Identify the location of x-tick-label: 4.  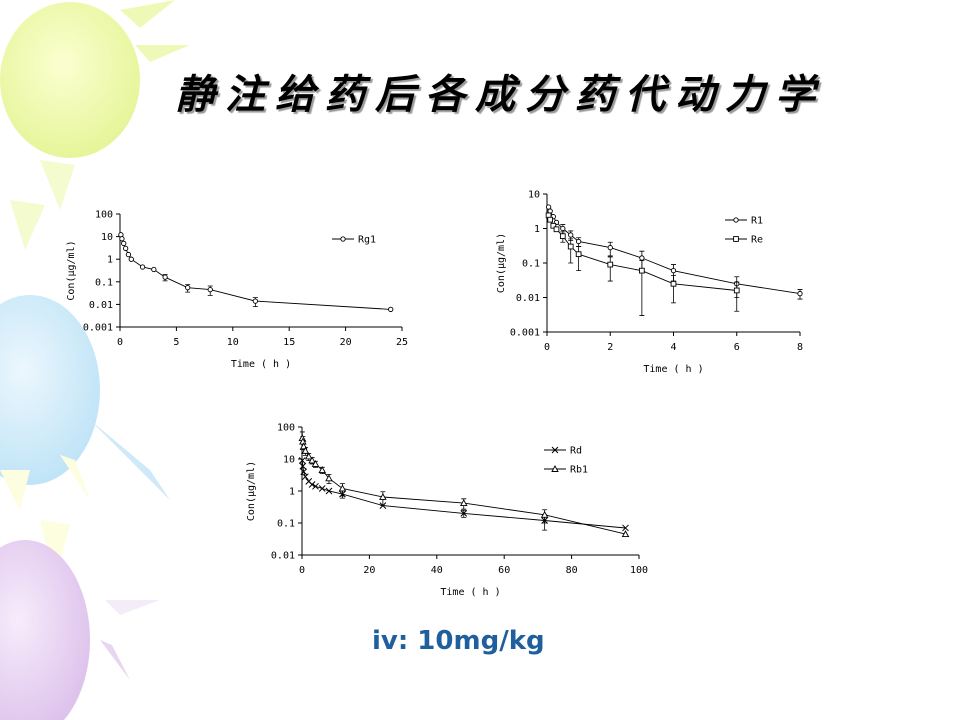
(673, 347).